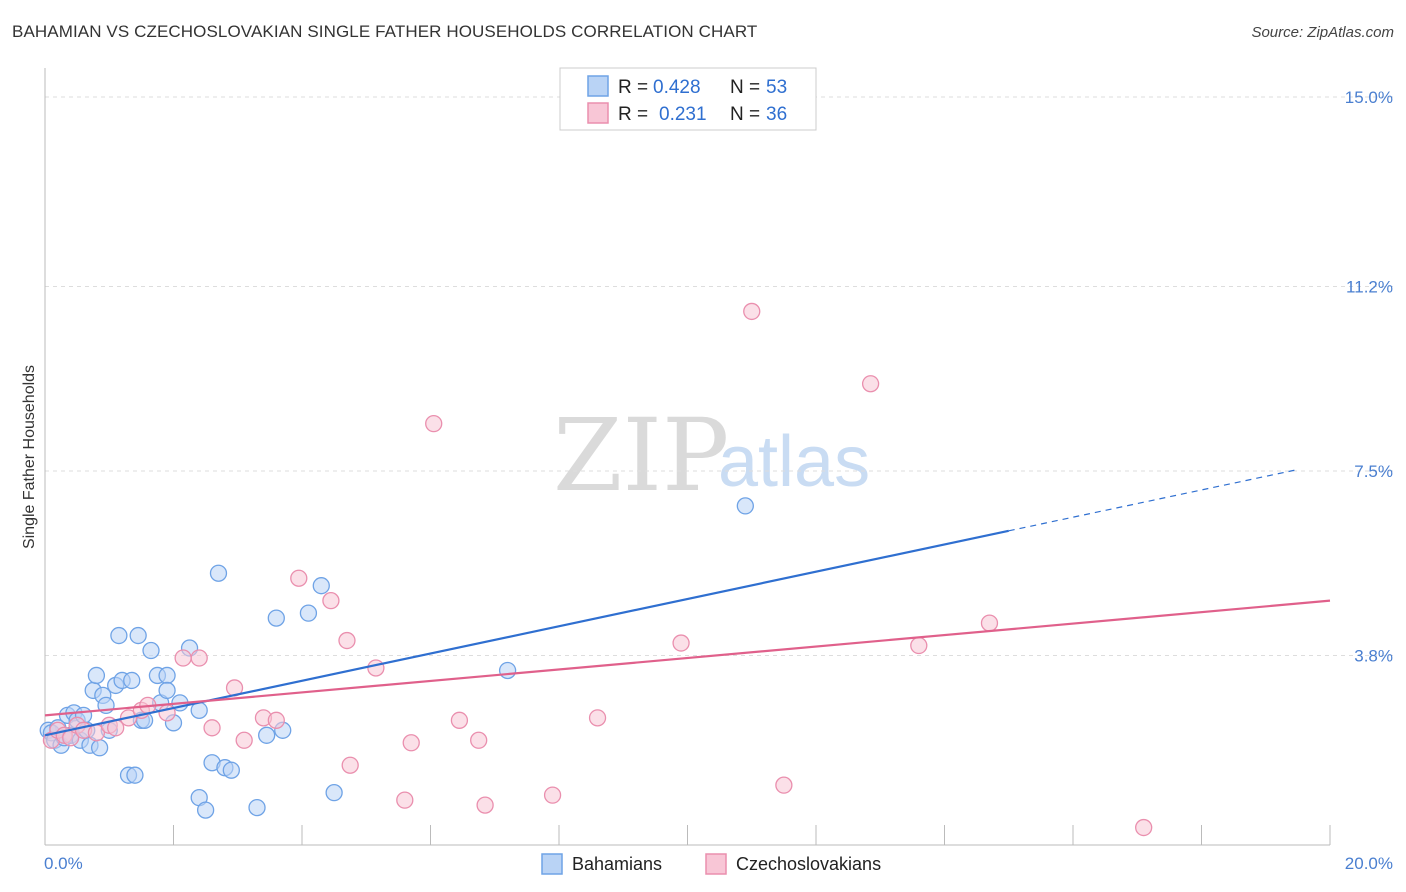  I want to click on watermark-atlas: atlas, so click(794, 462).